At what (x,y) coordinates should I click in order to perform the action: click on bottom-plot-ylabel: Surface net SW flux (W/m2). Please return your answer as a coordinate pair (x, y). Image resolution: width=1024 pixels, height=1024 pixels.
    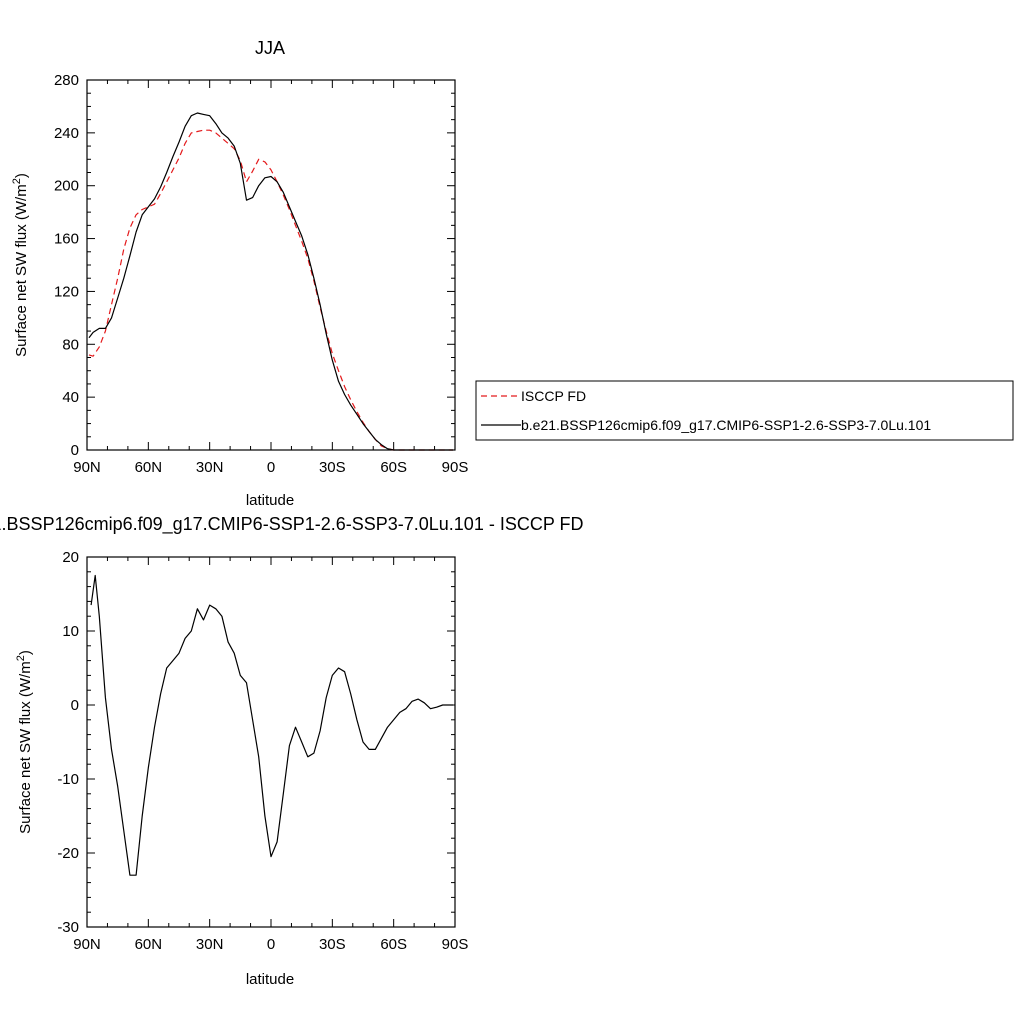
    Looking at the image, I should click on (24, 742).